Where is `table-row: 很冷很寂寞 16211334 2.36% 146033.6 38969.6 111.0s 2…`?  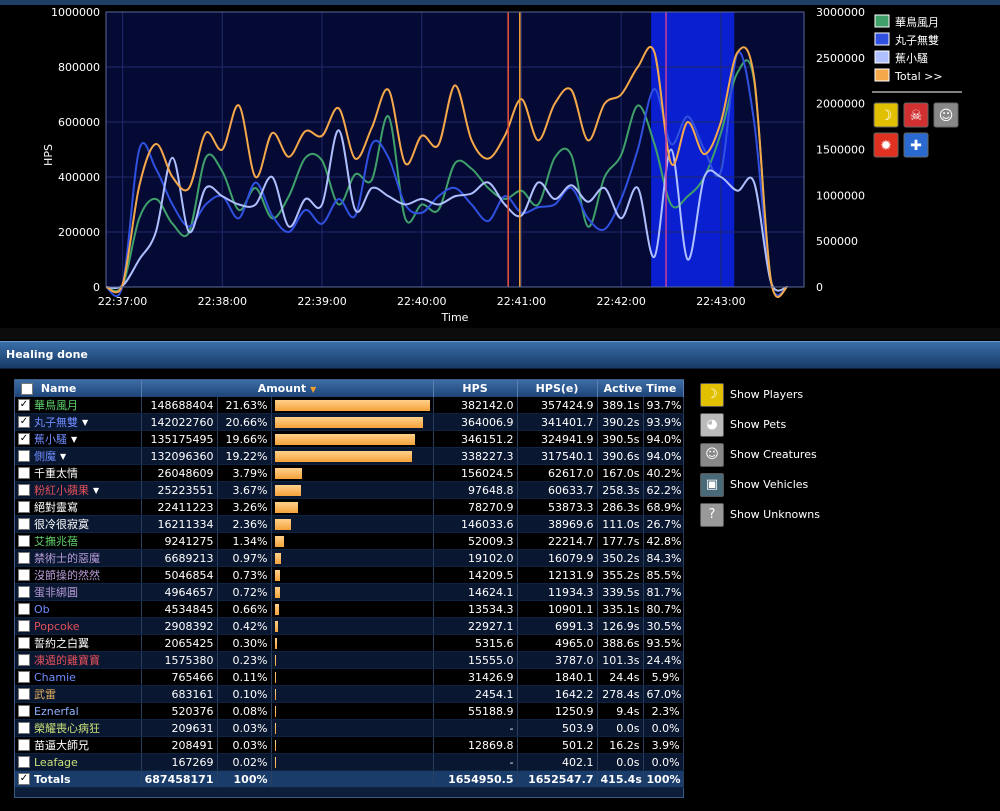 table-row: 很冷很寂寞 16211334 2.36% 146033.6 38969.6 111.0s 2… is located at coordinates (349, 524).